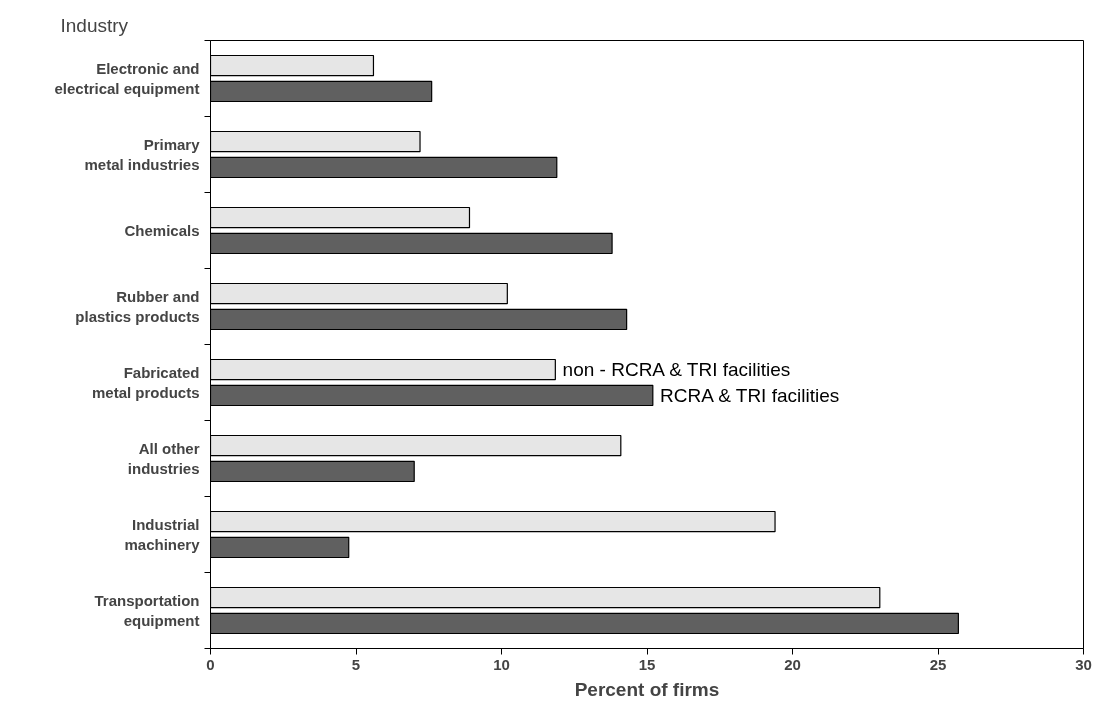 This screenshot has width=1101, height=702. Describe the element at coordinates (750, 395) in the screenshot. I see `series-label: RCRA & TRI facilities` at that location.